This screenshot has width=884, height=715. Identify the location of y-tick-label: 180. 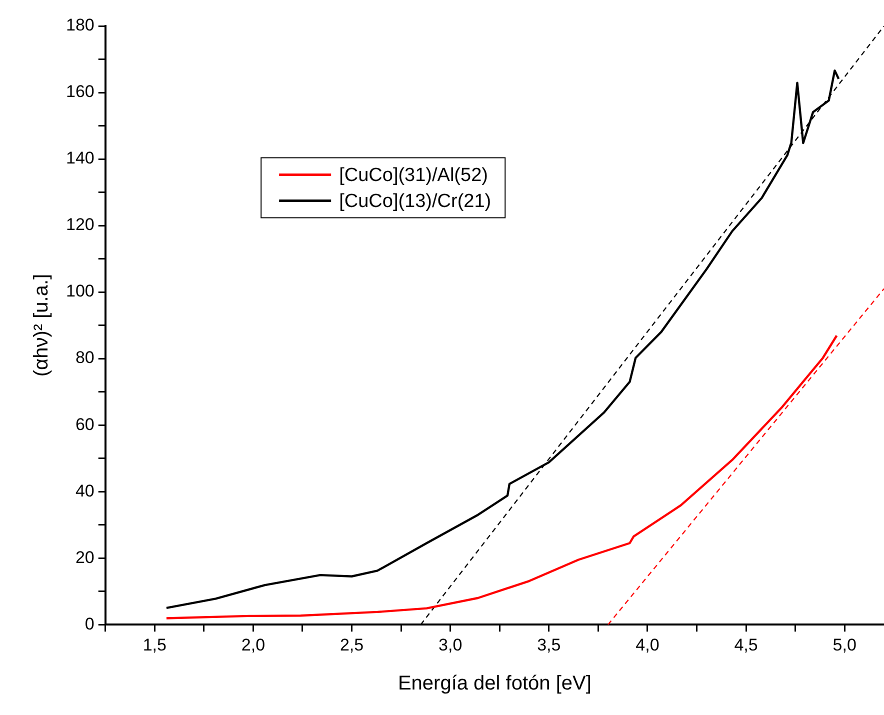
(80, 25).